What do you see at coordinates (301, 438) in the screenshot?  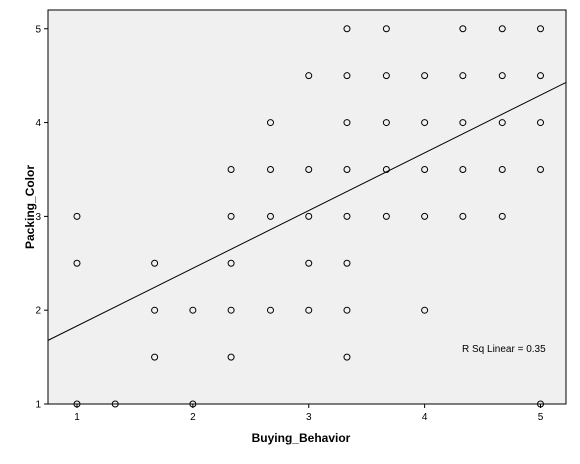 I see `x-axis-title: Buying_Behavior` at bounding box center [301, 438].